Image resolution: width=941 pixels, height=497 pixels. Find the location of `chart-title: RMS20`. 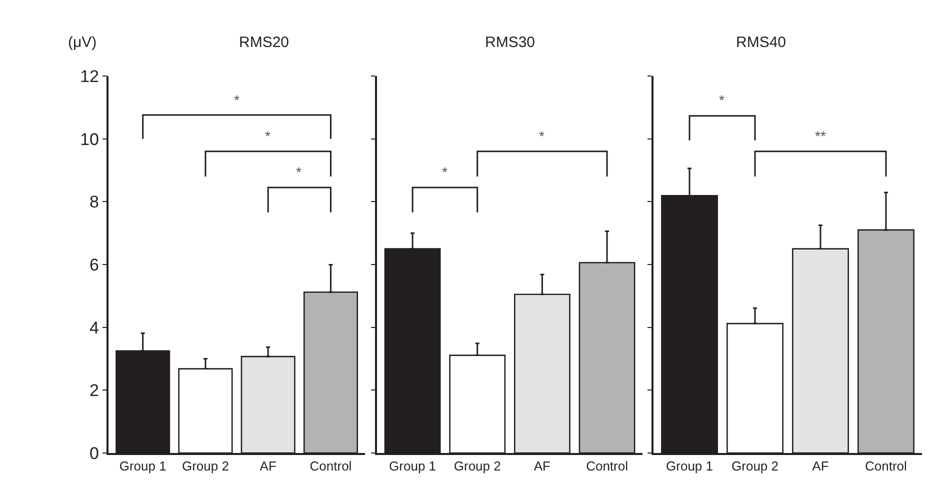

chart-title: RMS20 is located at coordinates (264, 42).